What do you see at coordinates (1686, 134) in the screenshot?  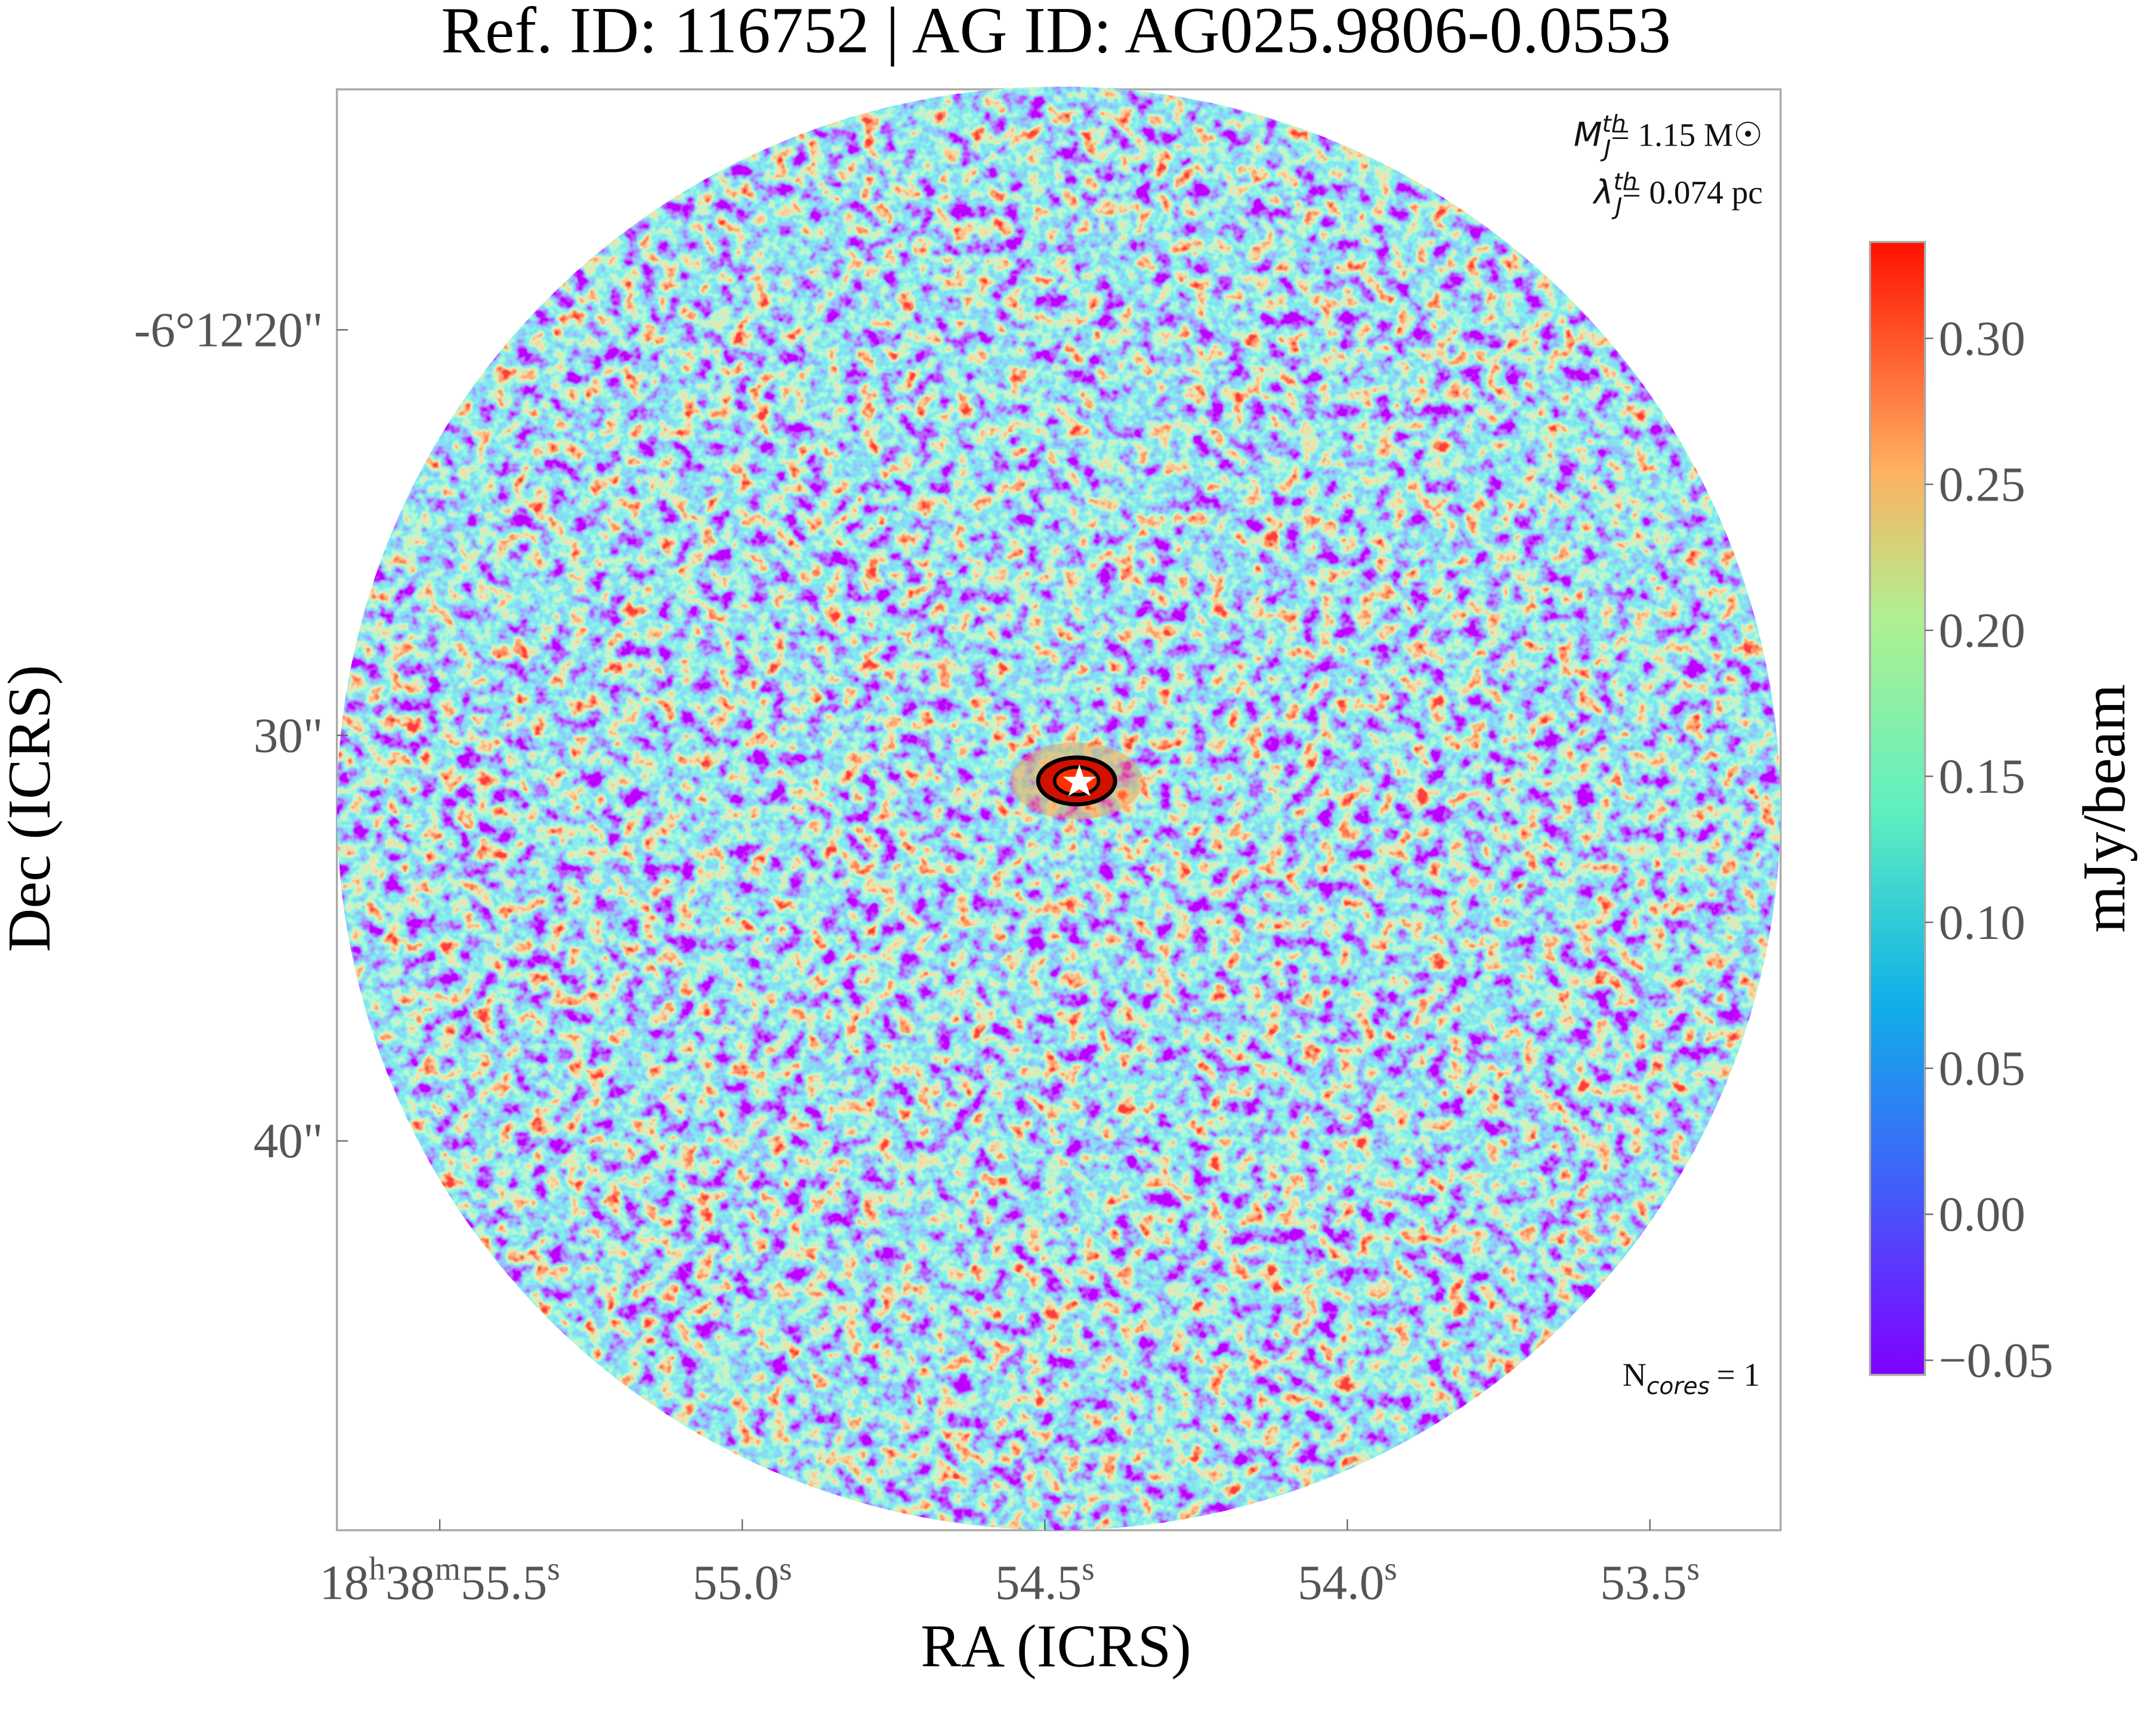 I see `annotation-part: = 1.15 M☉` at bounding box center [1686, 134].